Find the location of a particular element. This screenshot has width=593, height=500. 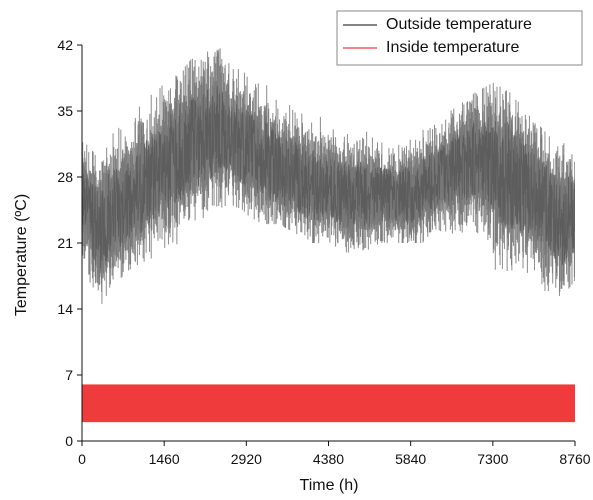

x-axis-tick-label: 0 is located at coordinates (82, 459).